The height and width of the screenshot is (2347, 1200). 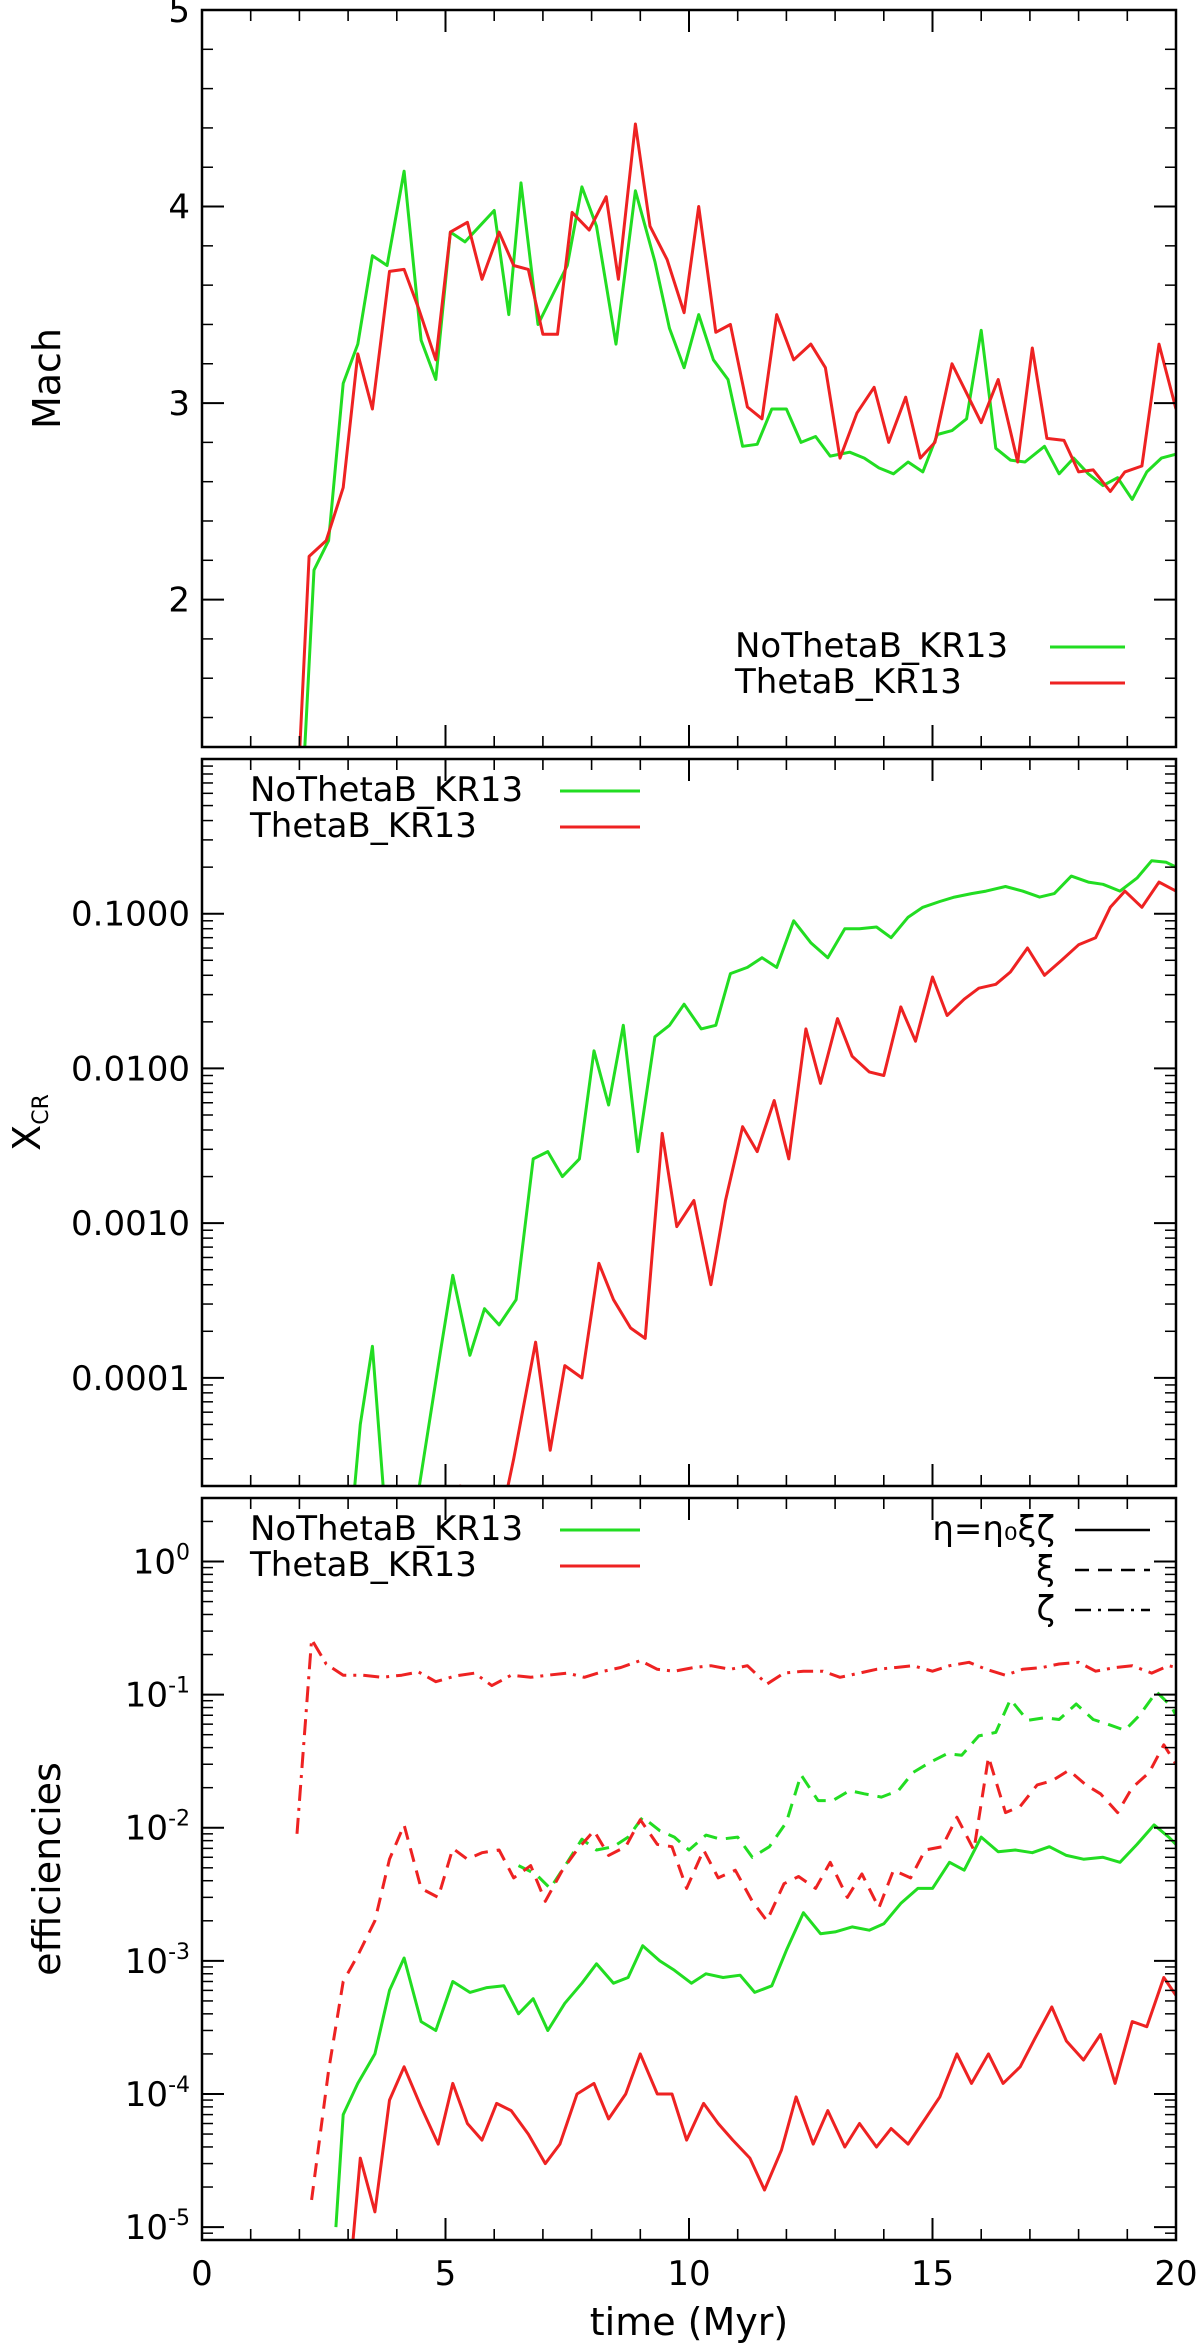 I want to click on series-line-thetab-kr13-dashdot, so click(x=735, y=1735).